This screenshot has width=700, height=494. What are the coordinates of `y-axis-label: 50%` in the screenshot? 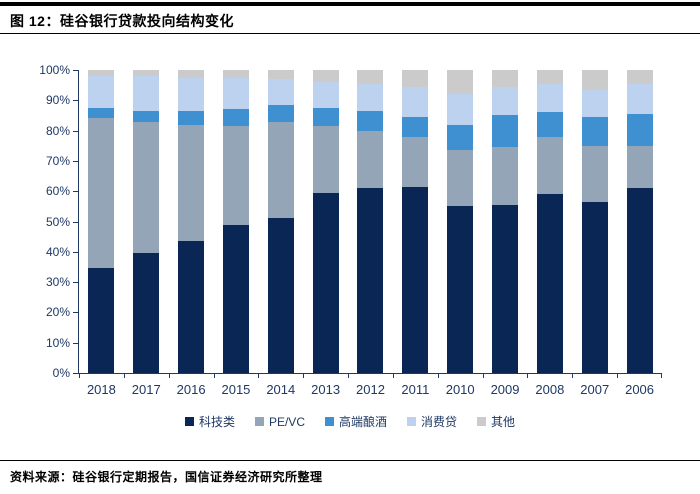 It's located at (57, 221).